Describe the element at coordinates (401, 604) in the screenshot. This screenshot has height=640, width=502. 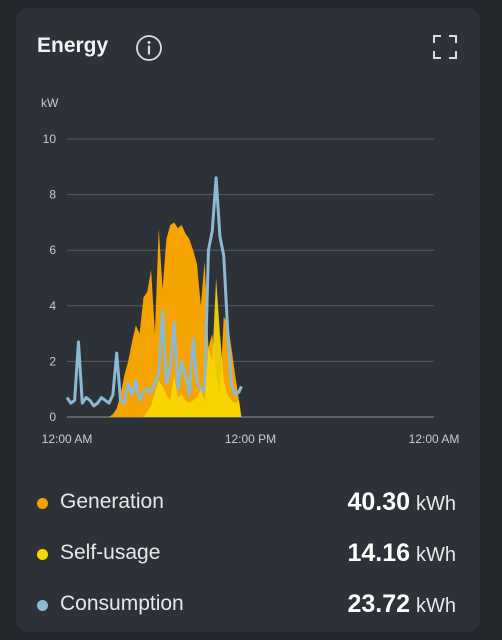
I see `consumption-value: 23.72 kWh` at that location.